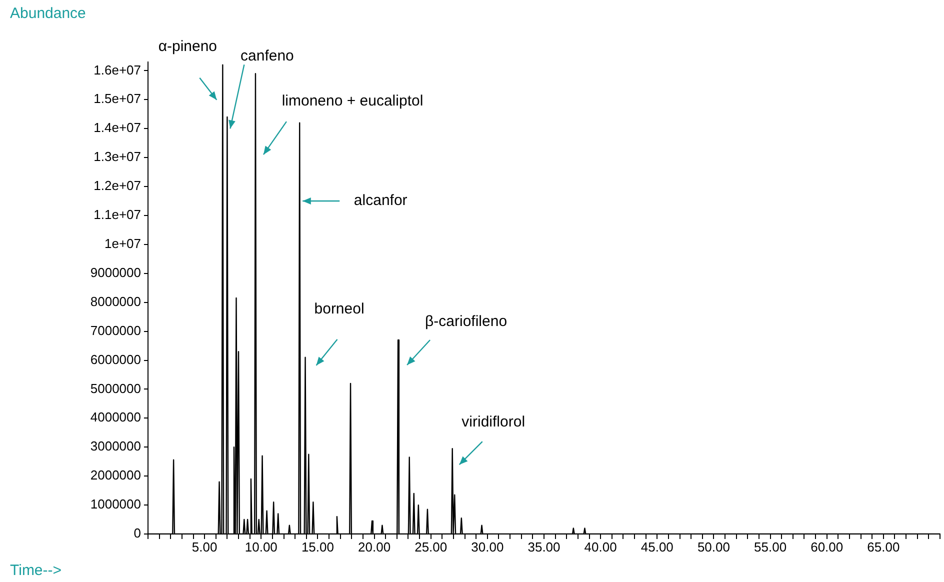 This screenshot has height=582, width=944. I want to click on annotation: β-cariofileno, so click(466, 321).